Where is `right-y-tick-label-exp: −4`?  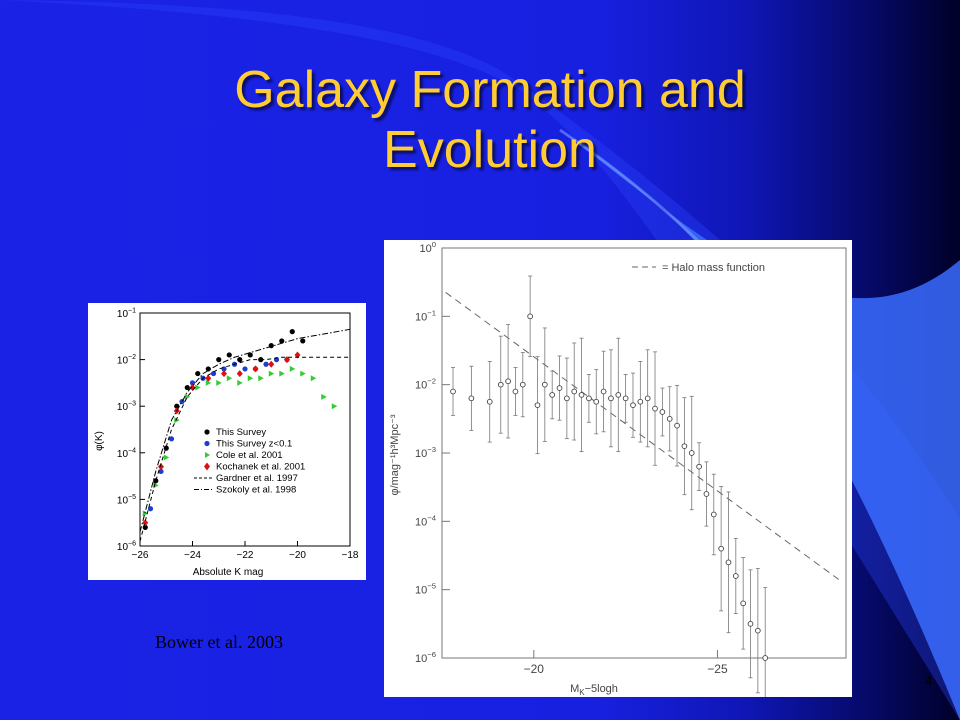
right-y-tick-label-exp: −4 is located at coordinates (431, 517).